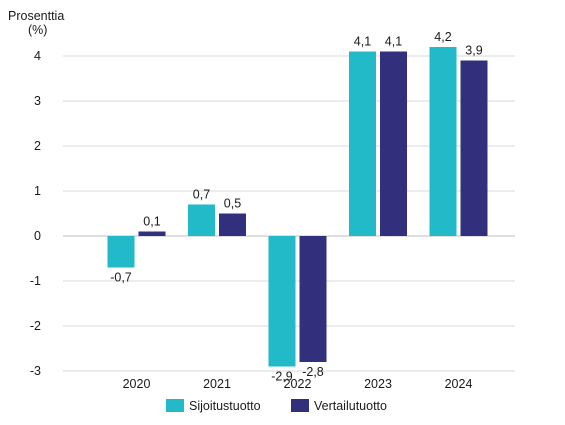  I want to click on y-tick-label: -2, so click(35, 326).